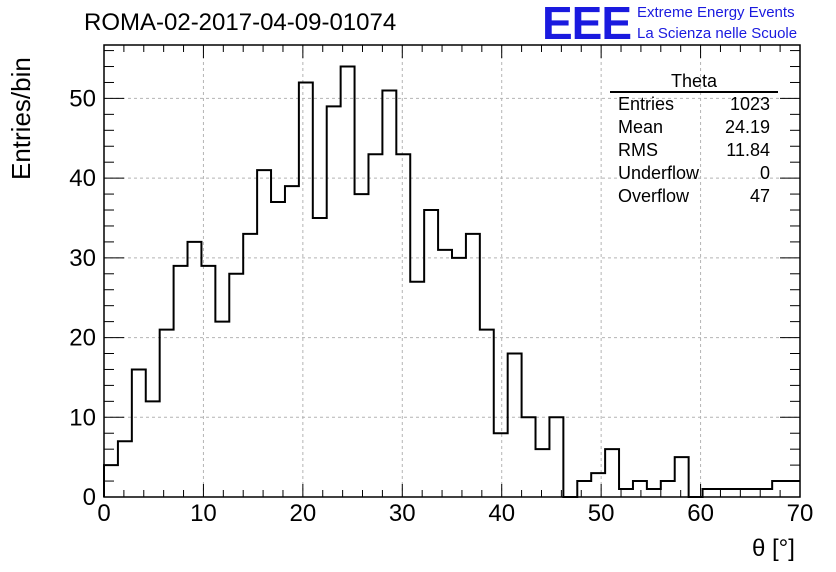 The width and height of the screenshot is (836, 572). What do you see at coordinates (716, 12) in the screenshot?
I see `logo-line-1: Extreme Energy Events` at bounding box center [716, 12].